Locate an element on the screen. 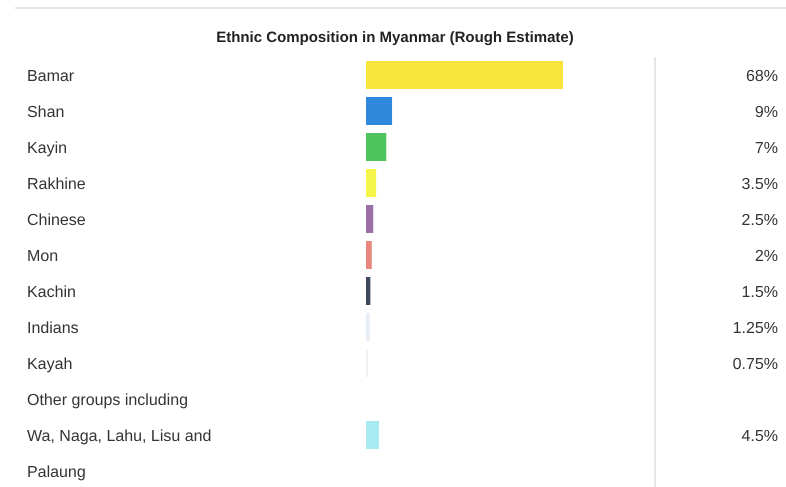  chart-title: Ethnic Composition in Myanmar (Rough Estimate) is located at coordinates (395, 37).